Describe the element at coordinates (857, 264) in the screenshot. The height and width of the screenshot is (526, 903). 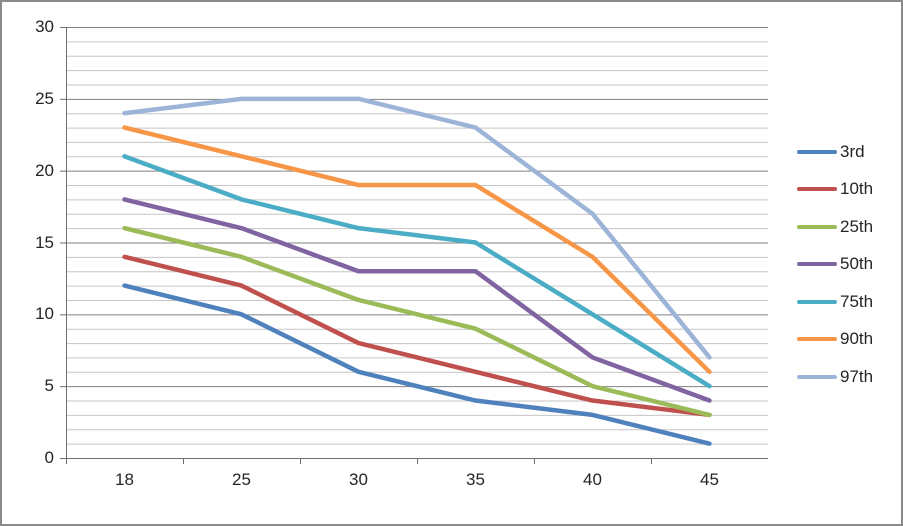
I see `legend-label: 50th` at that location.